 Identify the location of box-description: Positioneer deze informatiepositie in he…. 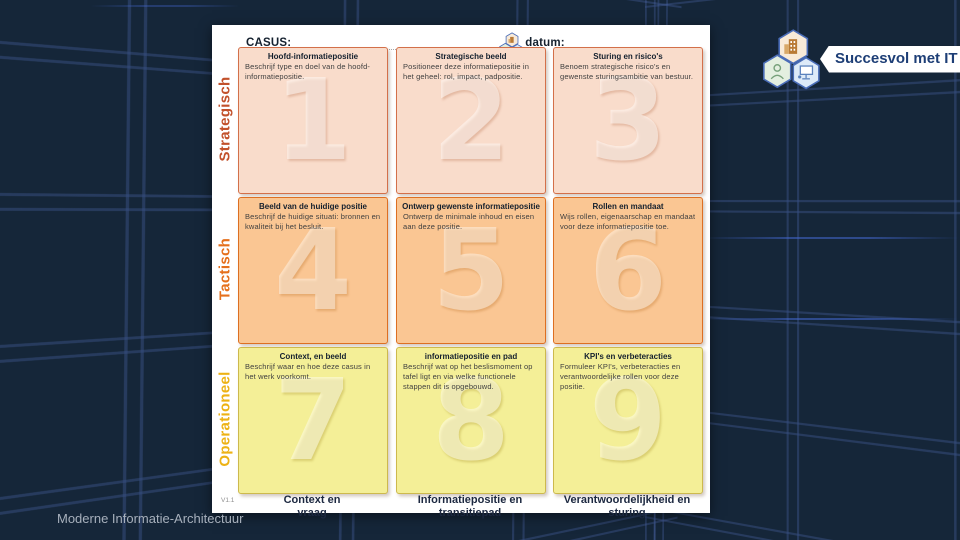
(466, 71).